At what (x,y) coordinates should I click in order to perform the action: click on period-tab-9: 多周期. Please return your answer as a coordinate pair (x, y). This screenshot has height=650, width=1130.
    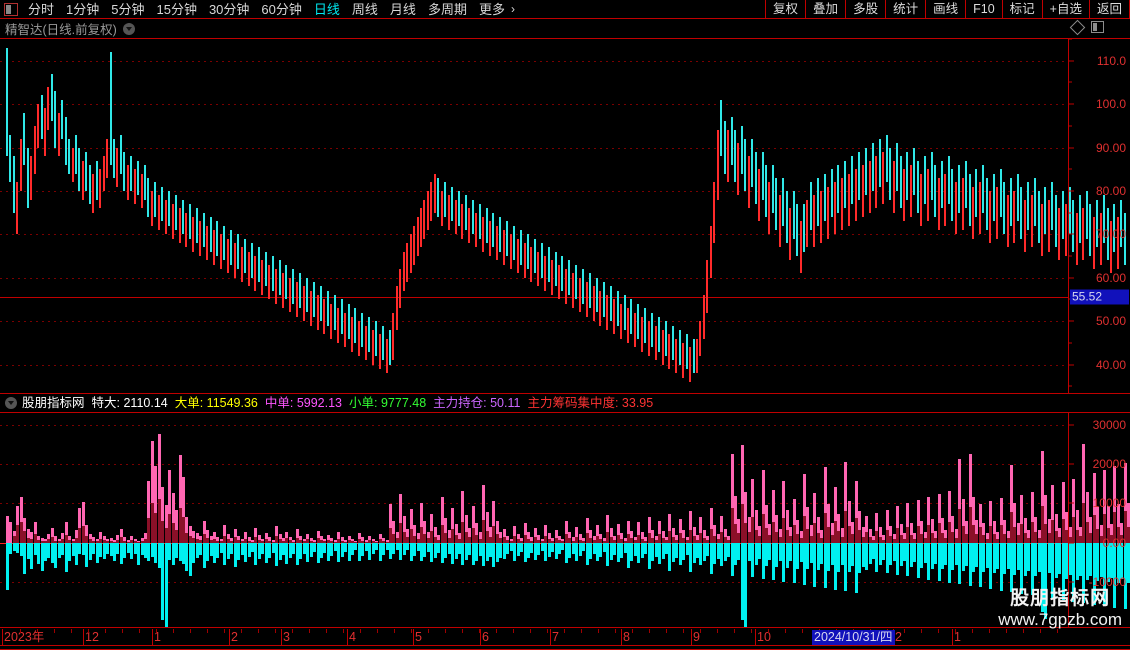
    Looking at the image, I should click on (447, 9).